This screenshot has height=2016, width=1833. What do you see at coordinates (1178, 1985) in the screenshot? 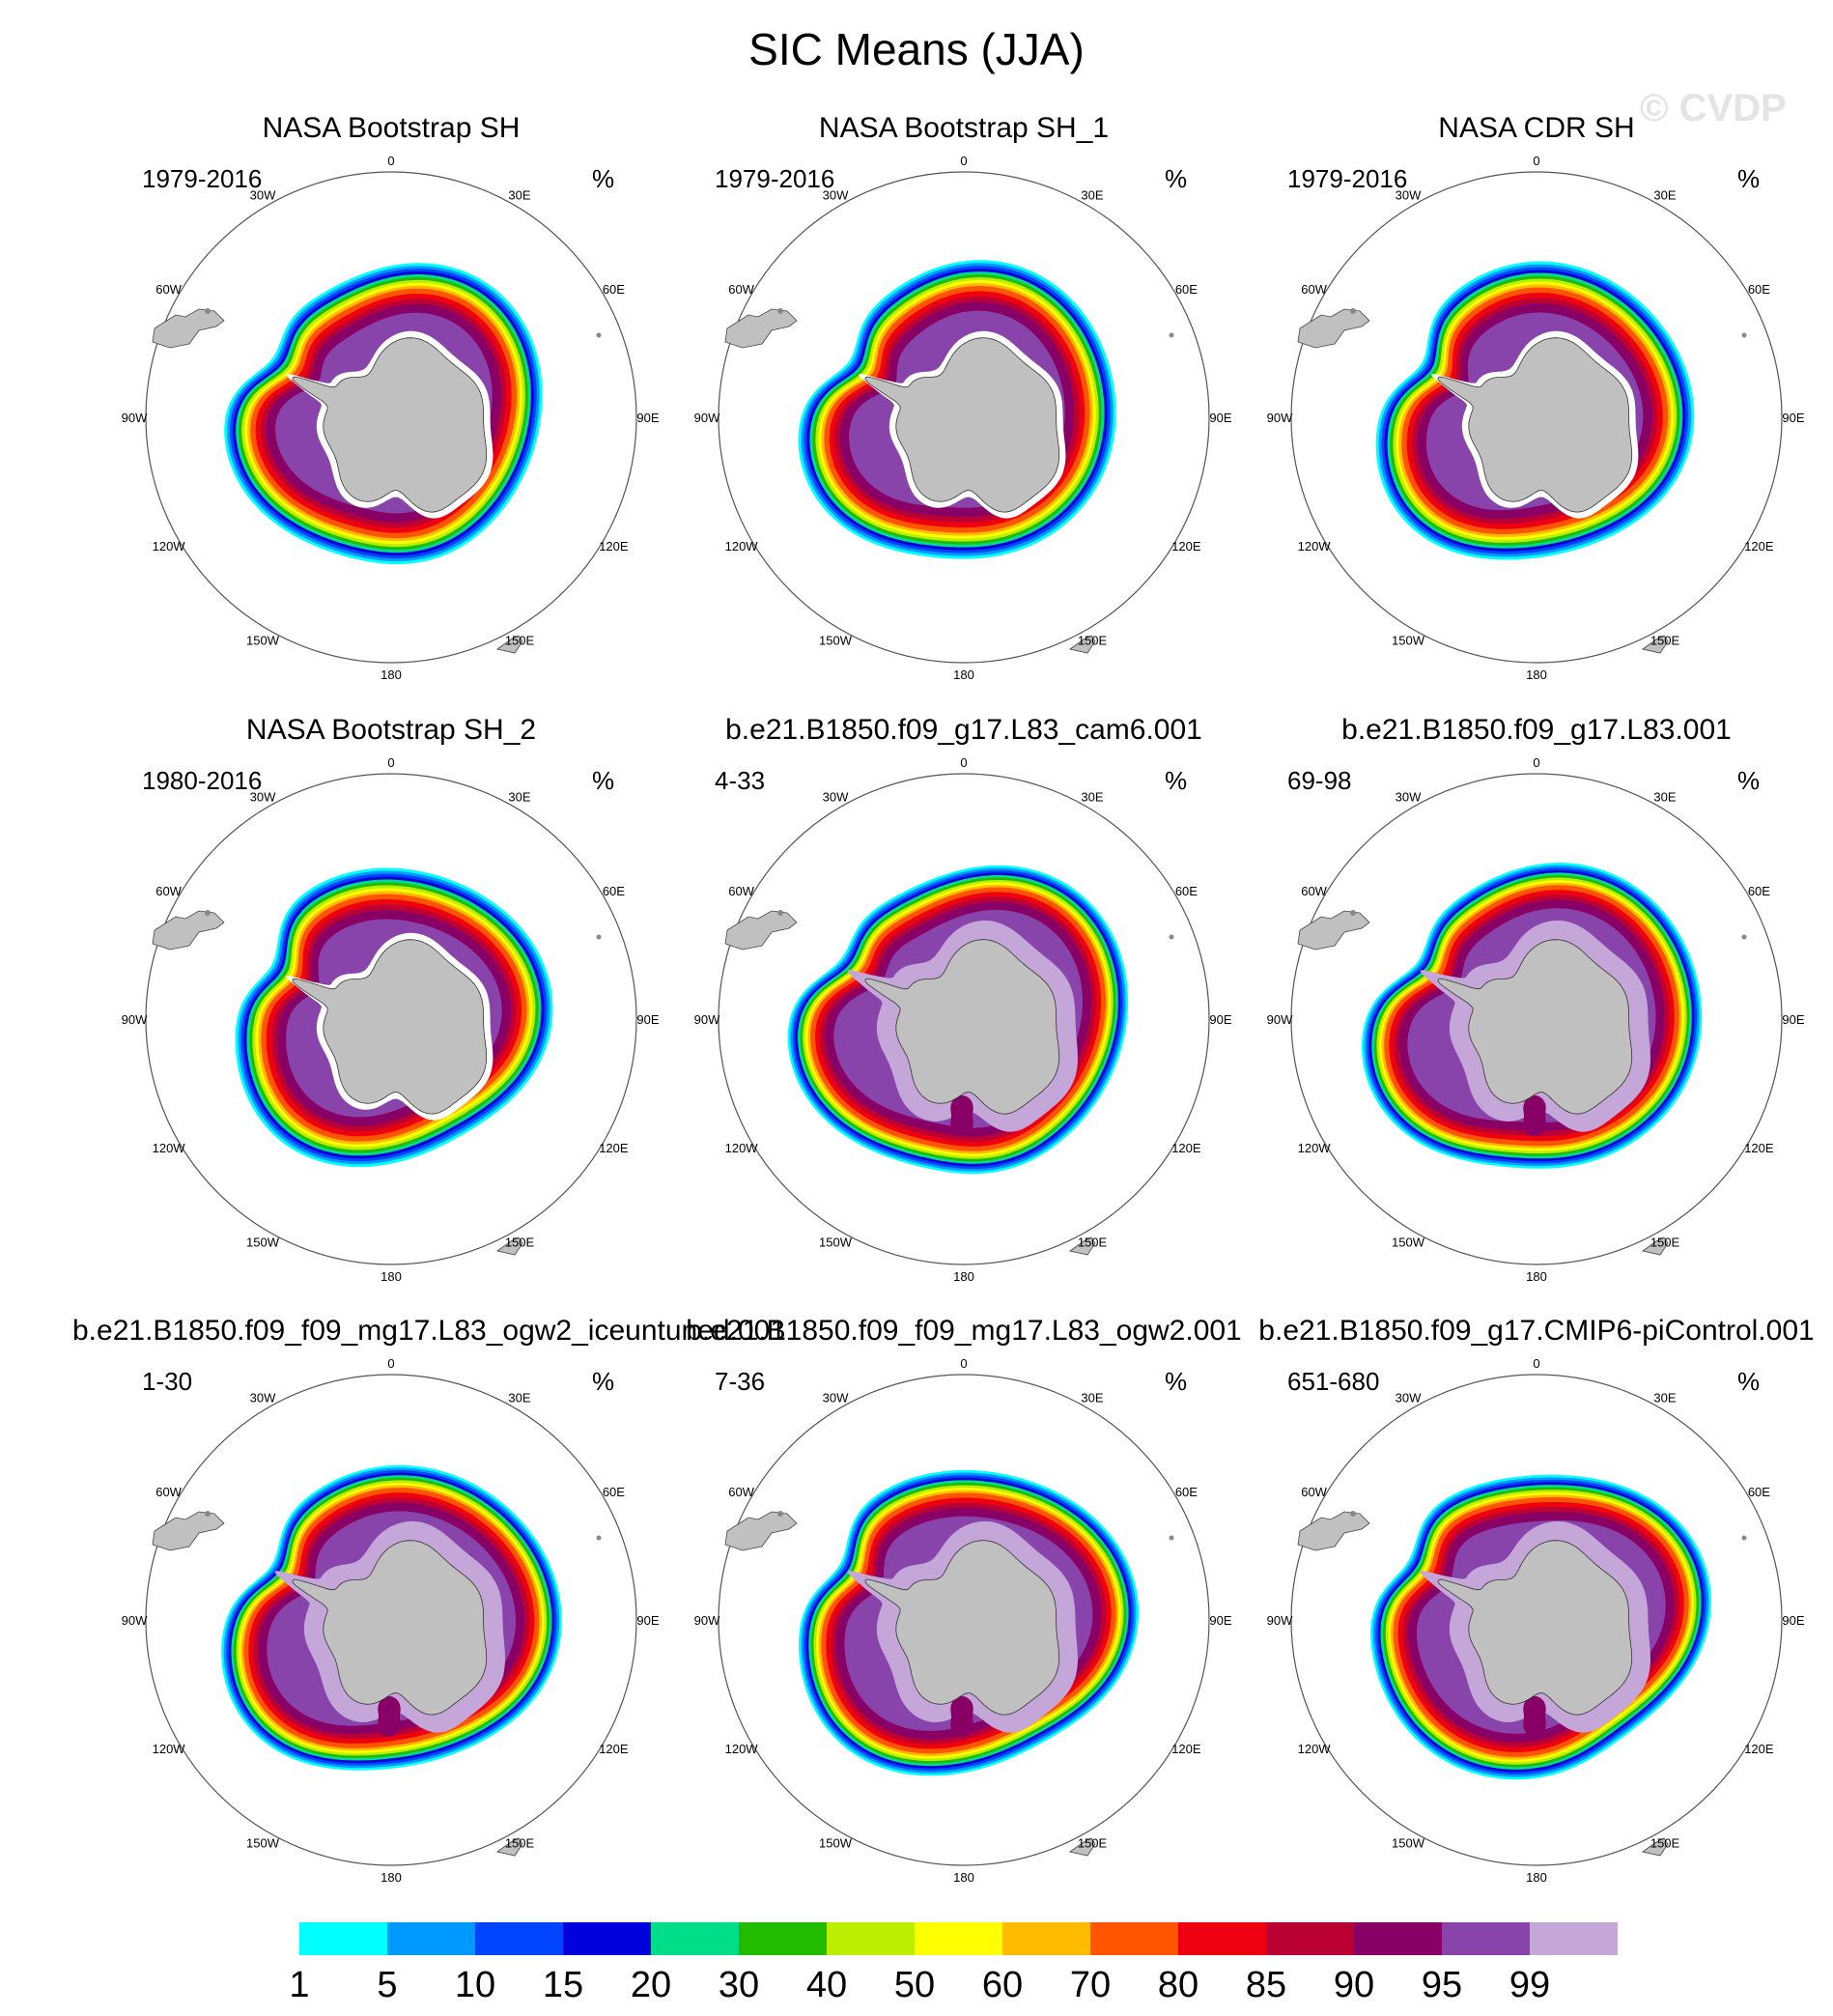
I see `colorbar-tick-label: 80` at bounding box center [1178, 1985].